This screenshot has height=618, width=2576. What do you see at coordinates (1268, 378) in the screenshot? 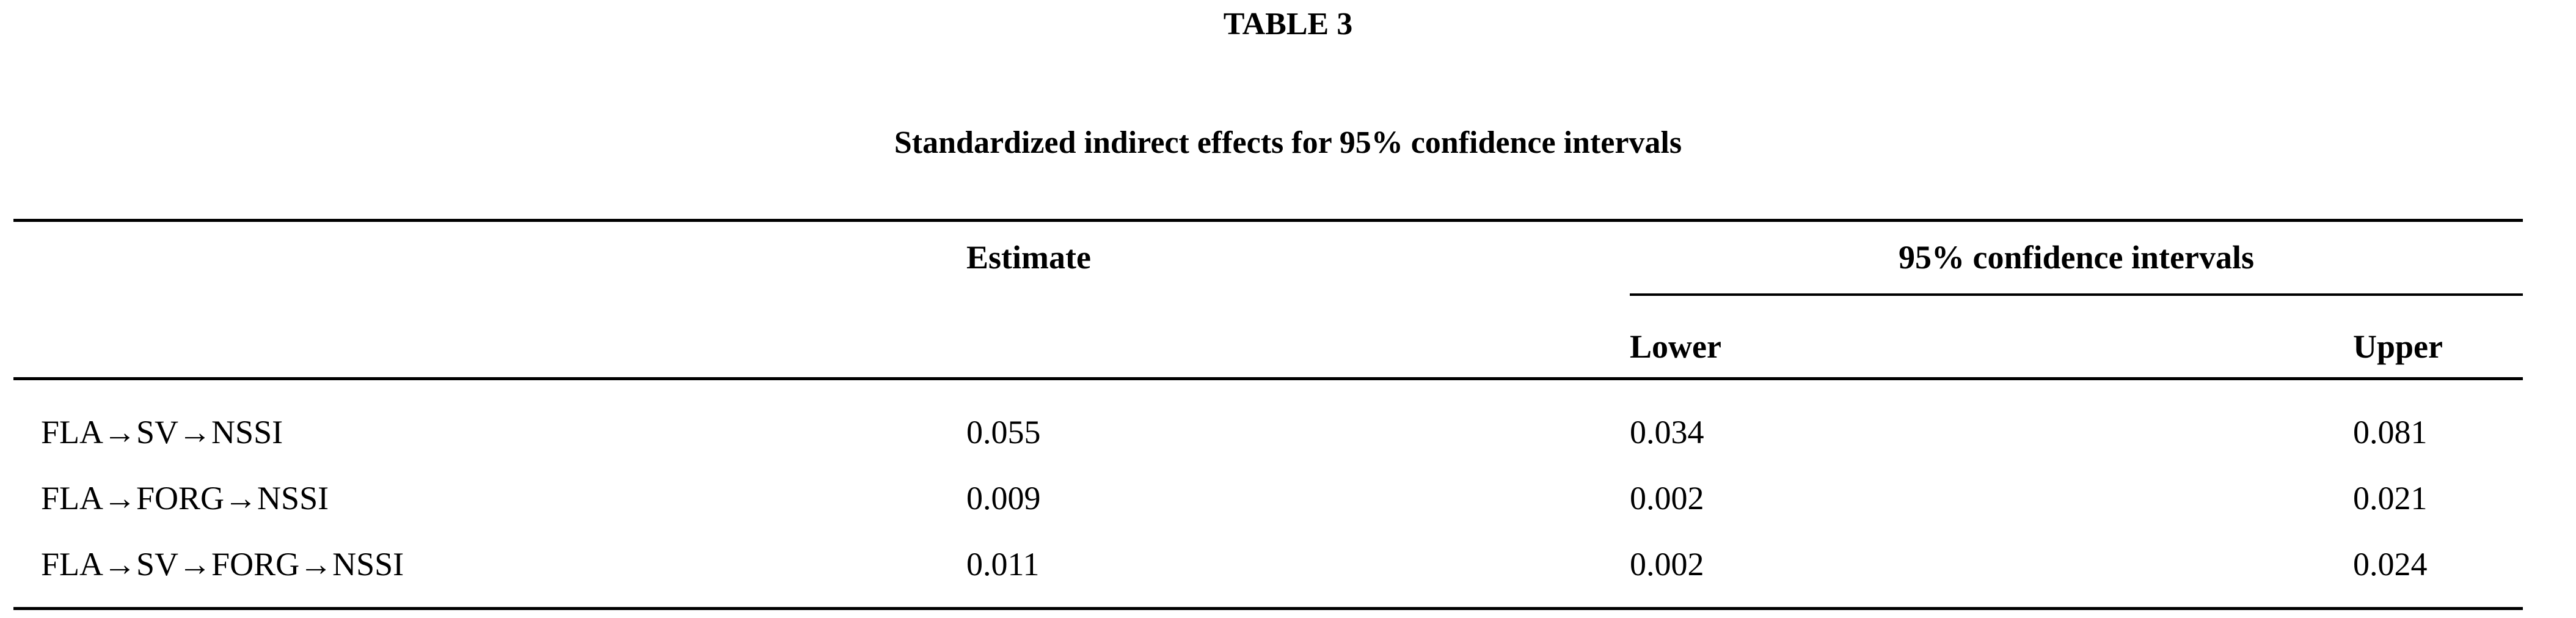
I see `header-rule` at bounding box center [1268, 378].